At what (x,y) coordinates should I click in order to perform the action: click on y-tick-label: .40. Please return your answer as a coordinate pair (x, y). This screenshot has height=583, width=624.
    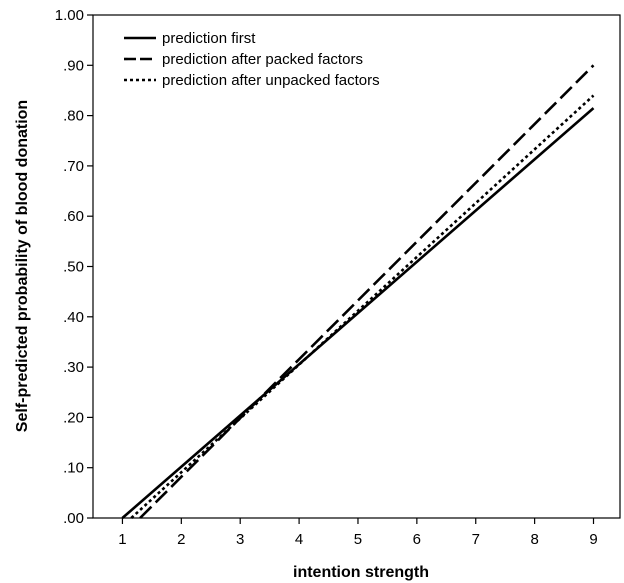
    Looking at the image, I should click on (73, 317).